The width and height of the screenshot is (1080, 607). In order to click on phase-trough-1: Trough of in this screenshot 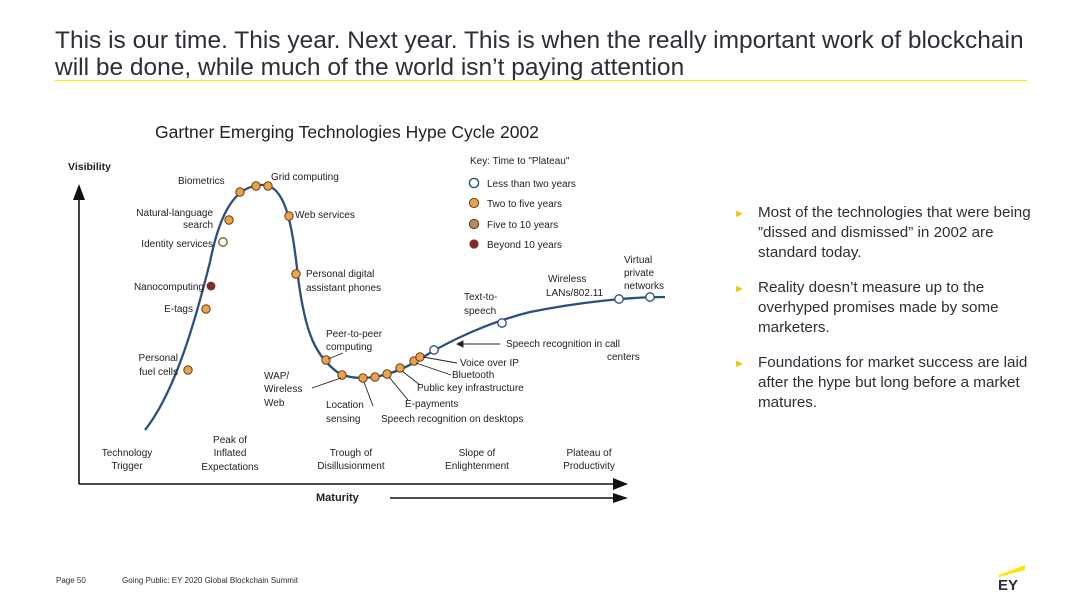, I will do `click(351, 453)`.